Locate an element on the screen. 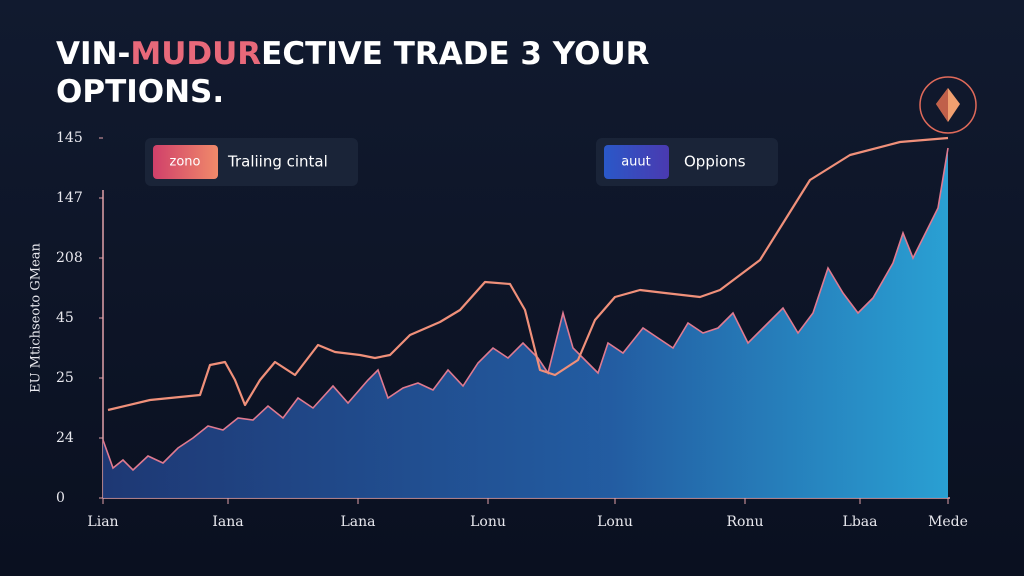  logo-icon is located at coordinates (948, 105).